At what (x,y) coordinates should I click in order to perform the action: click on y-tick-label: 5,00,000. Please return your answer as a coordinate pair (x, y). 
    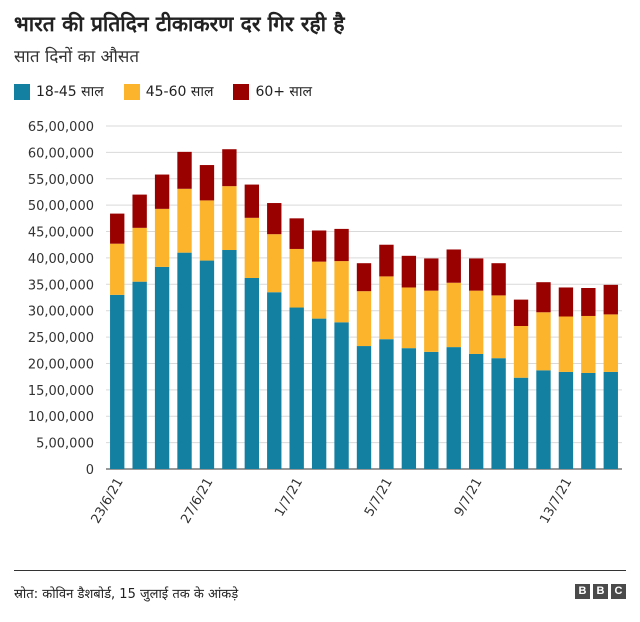
    Looking at the image, I should click on (65, 444).